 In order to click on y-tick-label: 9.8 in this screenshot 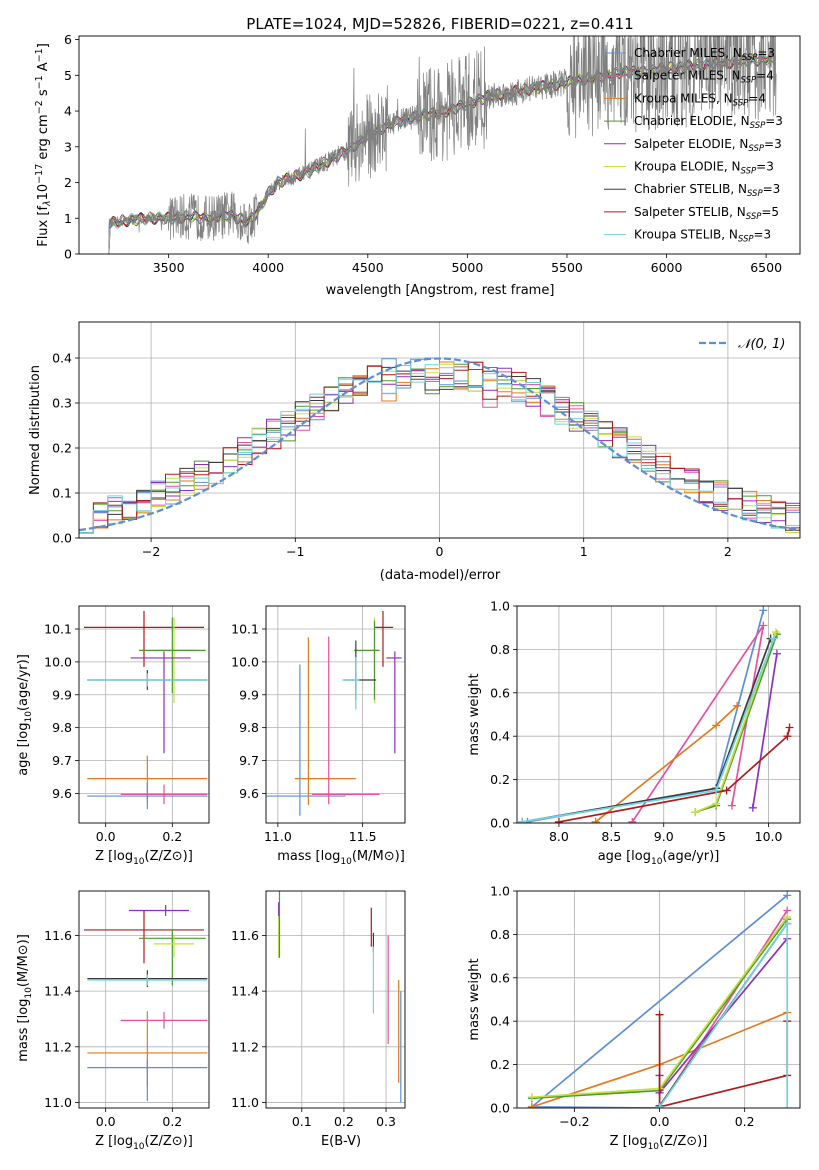, I will do `click(249, 727)`.